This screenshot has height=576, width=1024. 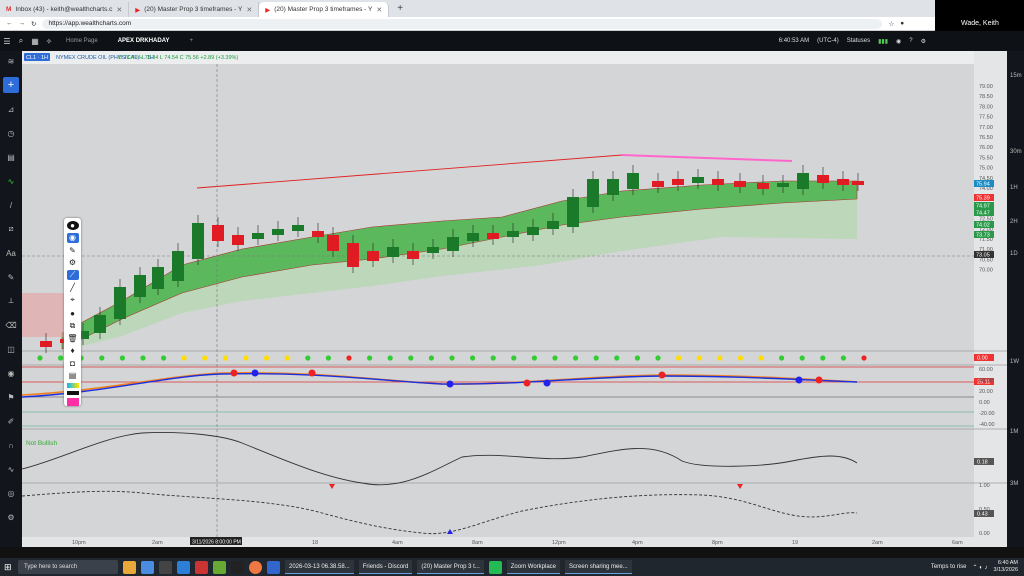 What do you see at coordinates (11, 133) in the screenshot?
I see `clock-icon: ◷` at bounding box center [11, 133].